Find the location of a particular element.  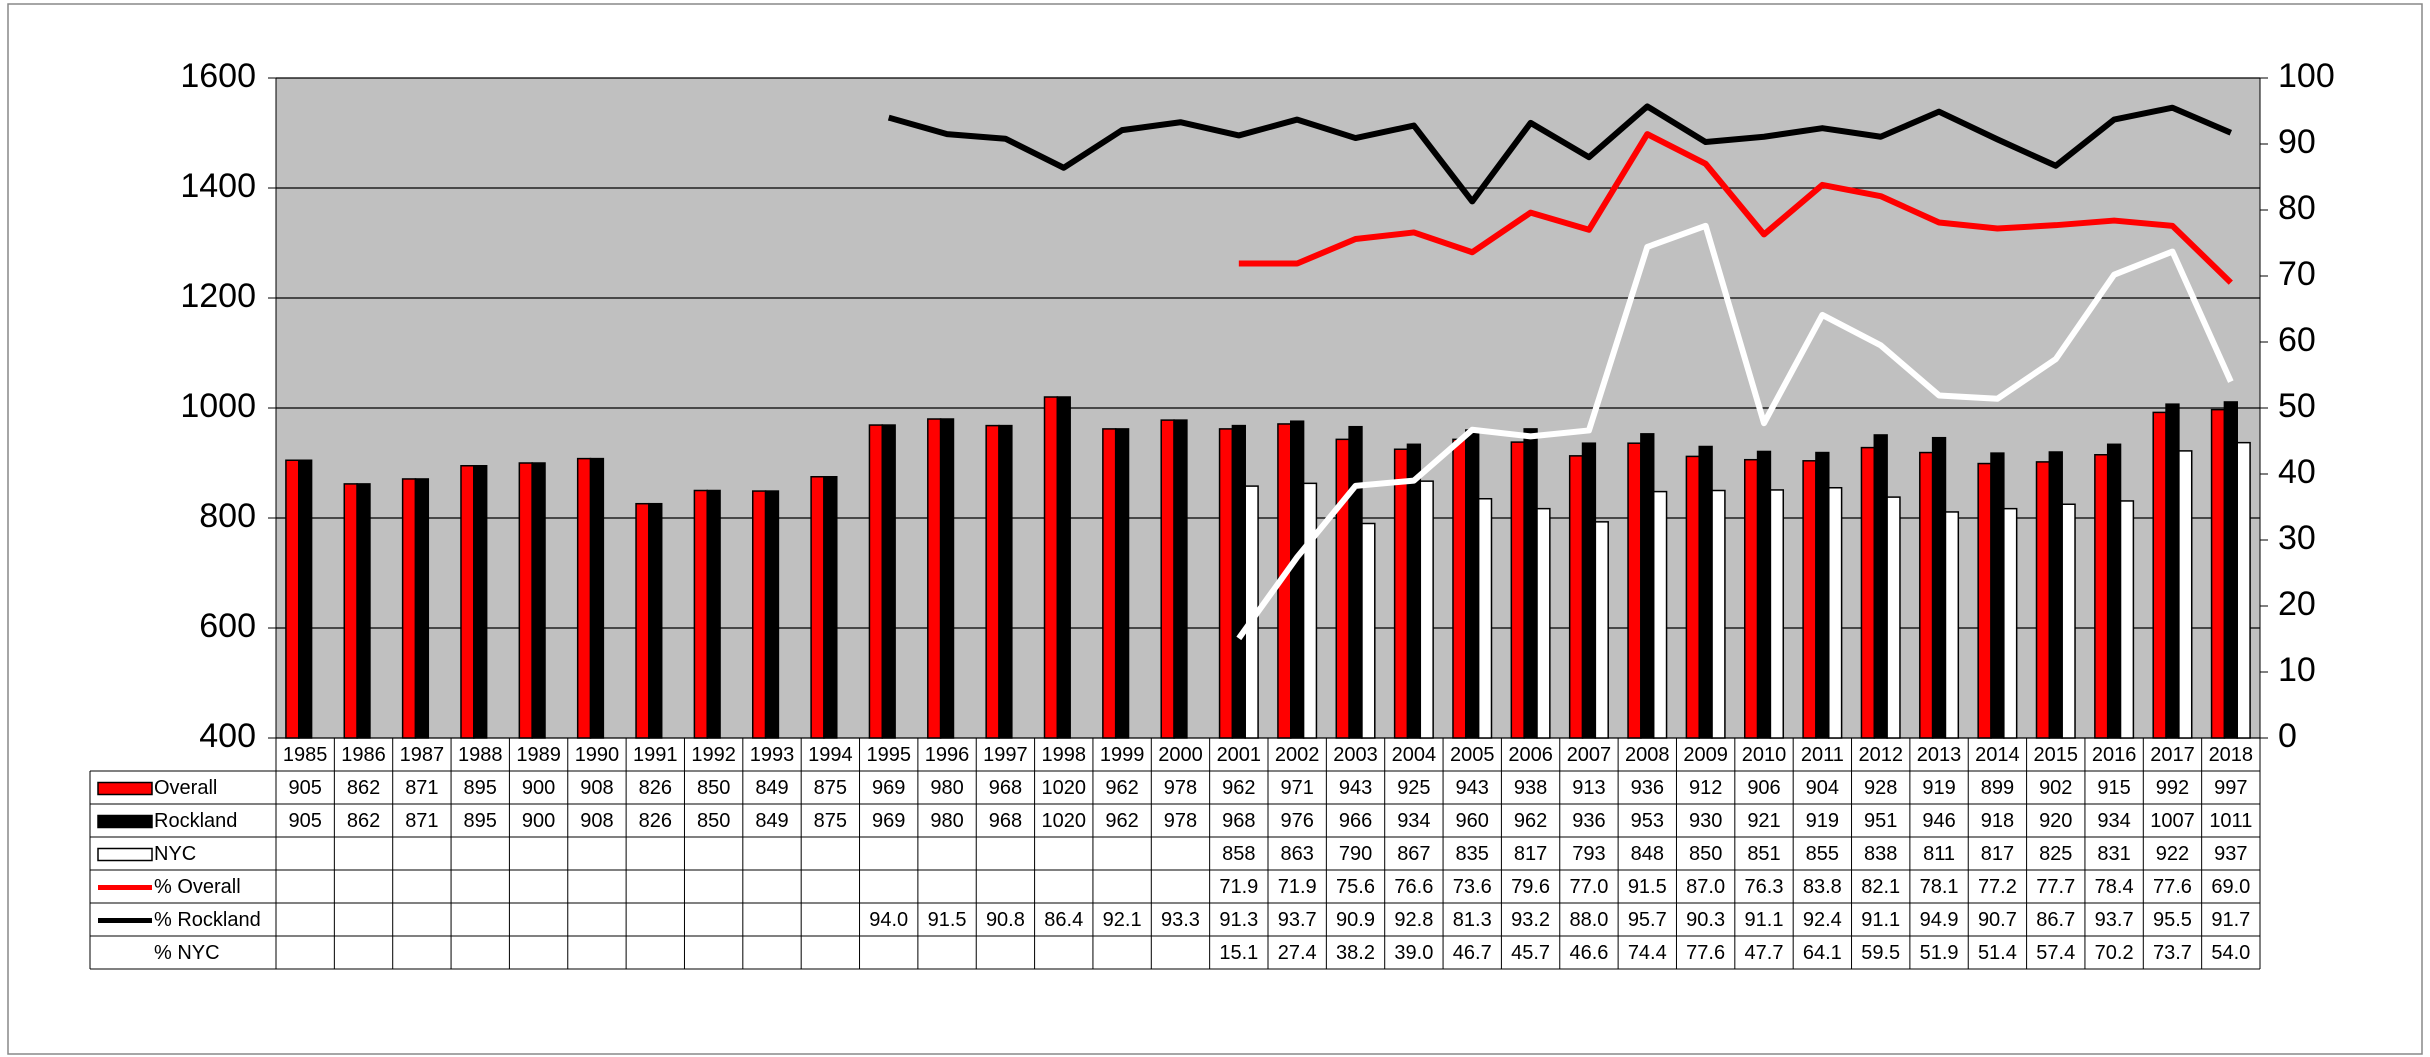

table-value: 91.5 is located at coordinates (947, 920).